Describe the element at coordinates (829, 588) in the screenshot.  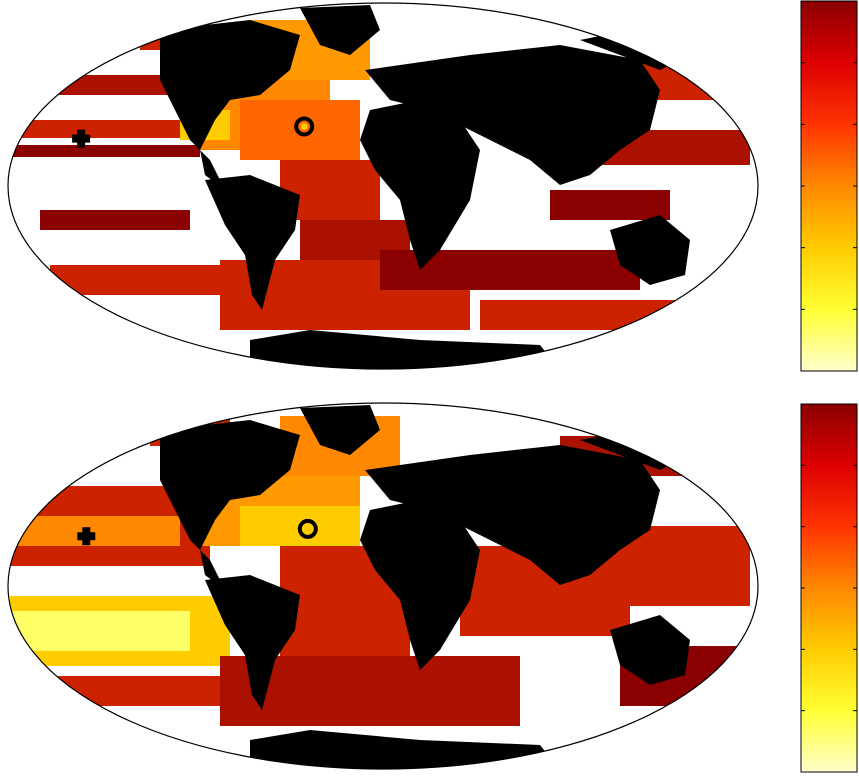
I see `colorbar-bottom` at that location.